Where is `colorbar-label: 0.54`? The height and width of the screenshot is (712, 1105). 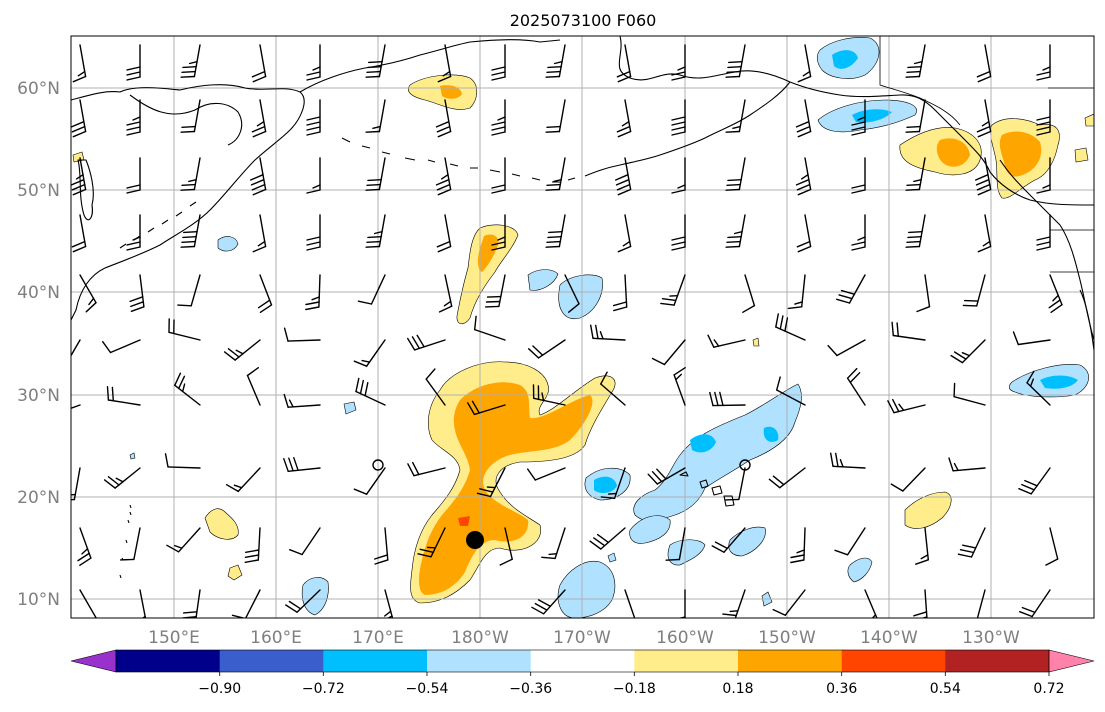
colorbar-label: 0.54 is located at coordinates (945, 689).